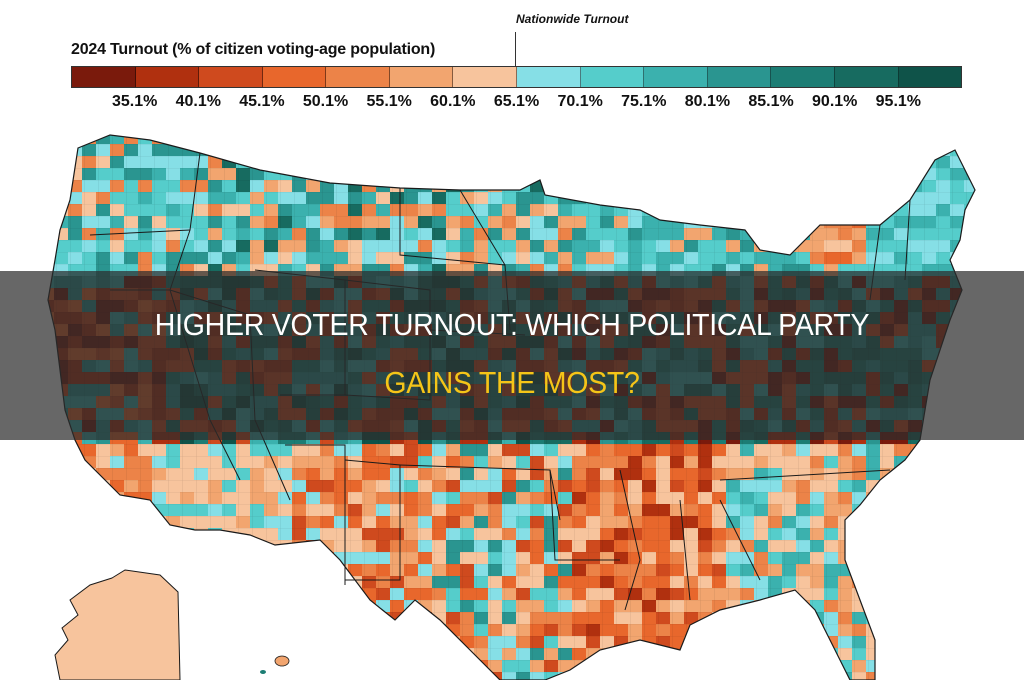  I want to click on legend-tick-label: 65.1%, so click(516, 101).